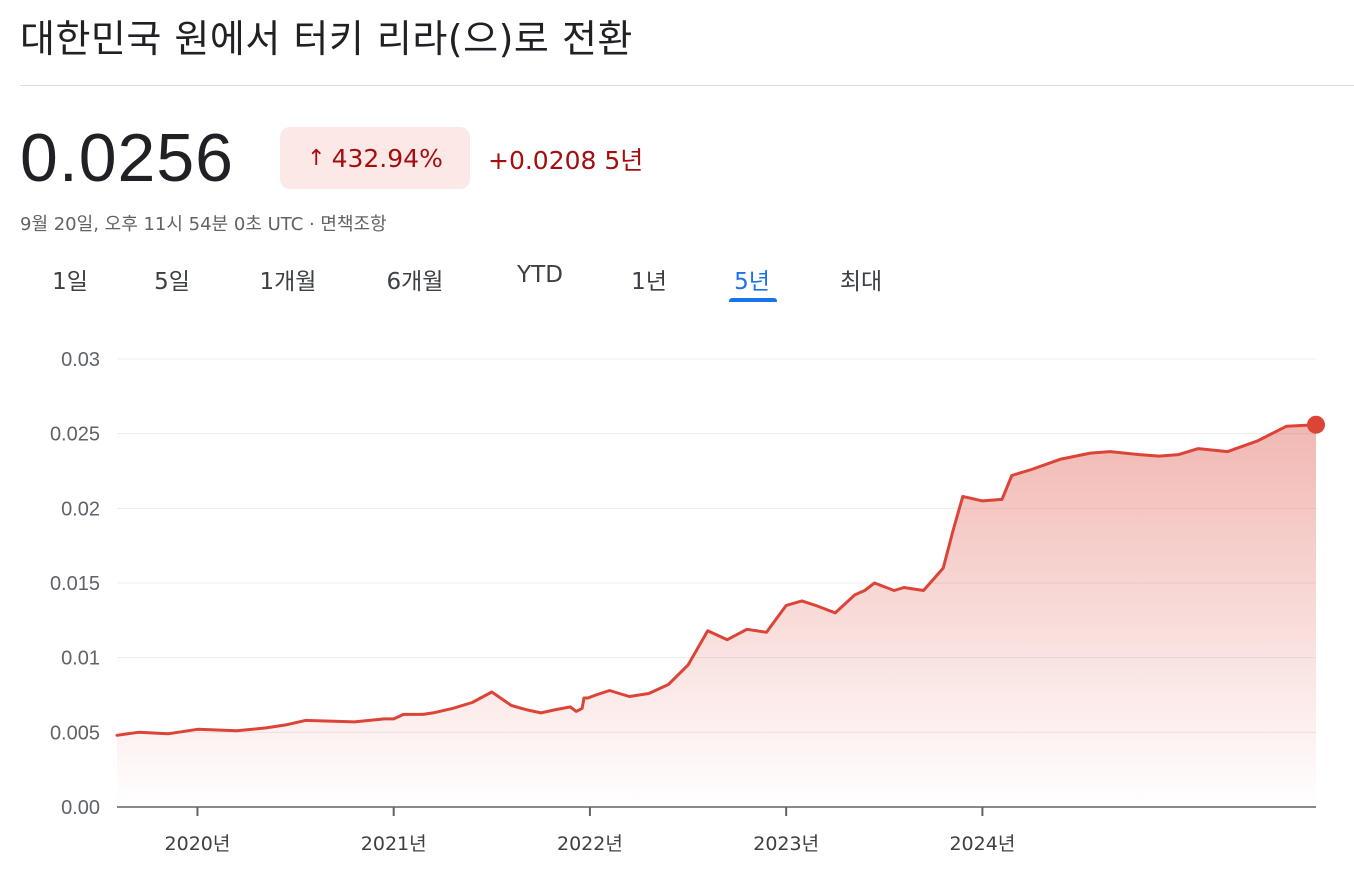  I want to click on page-title: 대한민국 원에서 터키 리라(으)로 전환, so click(326, 39).